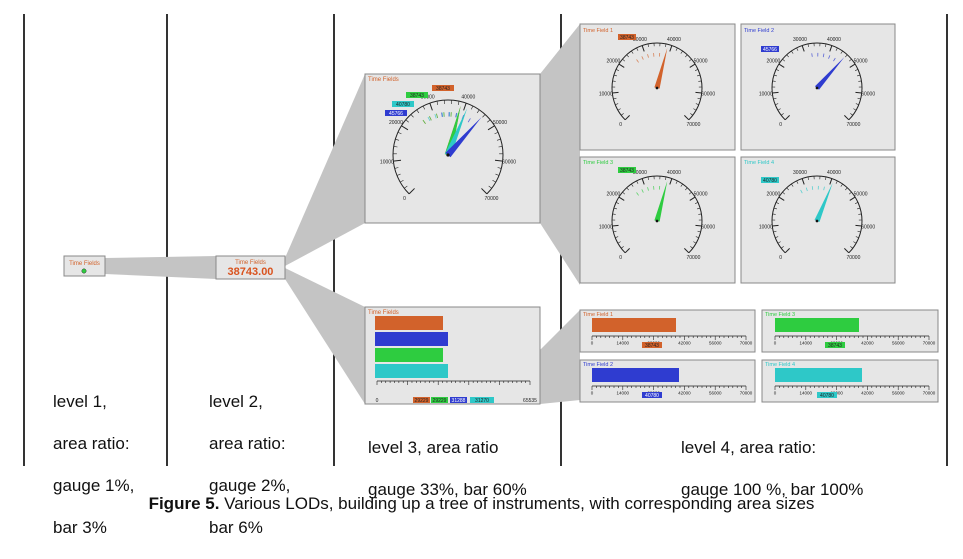  What do you see at coordinates (817, 325) in the screenshot?
I see `level4-bar-2-fill` at bounding box center [817, 325].